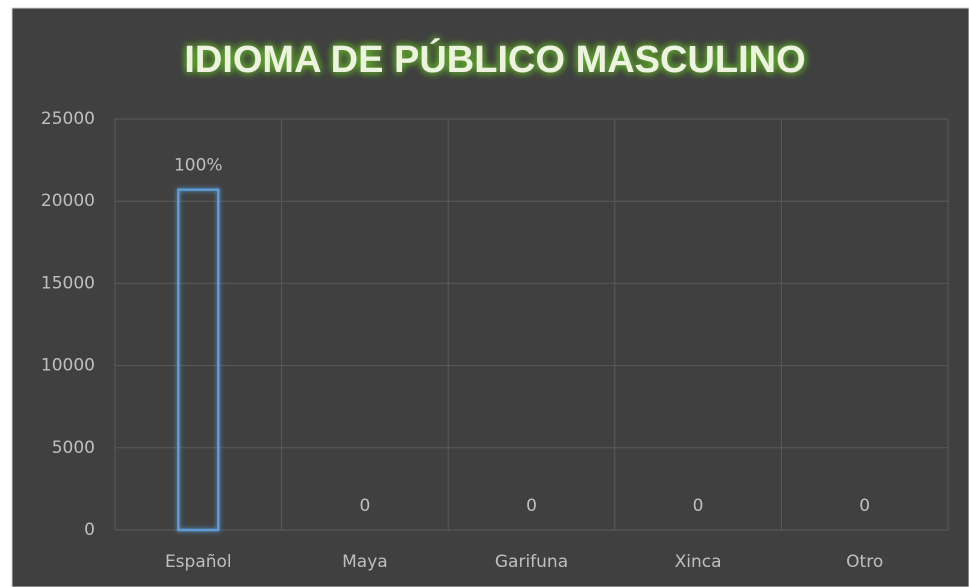 Image resolution: width=969 pixels, height=587 pixels. I want to click on x-tick-label: Otro, so click(864, 562).